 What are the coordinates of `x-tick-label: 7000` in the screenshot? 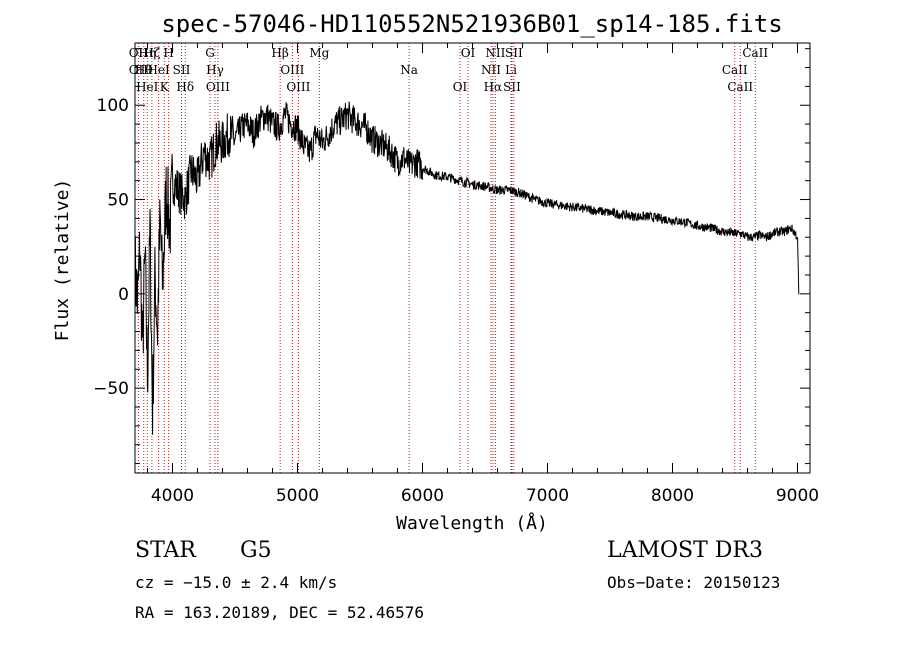 It's located at (547, 496).